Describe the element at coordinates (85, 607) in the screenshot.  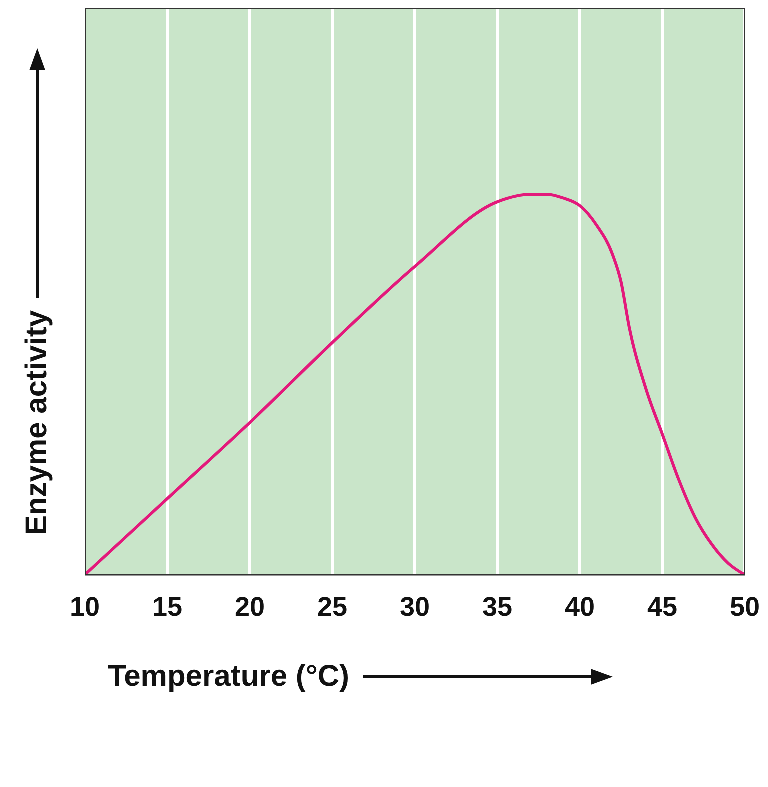
I see `x-tick-label: 10` at that location.